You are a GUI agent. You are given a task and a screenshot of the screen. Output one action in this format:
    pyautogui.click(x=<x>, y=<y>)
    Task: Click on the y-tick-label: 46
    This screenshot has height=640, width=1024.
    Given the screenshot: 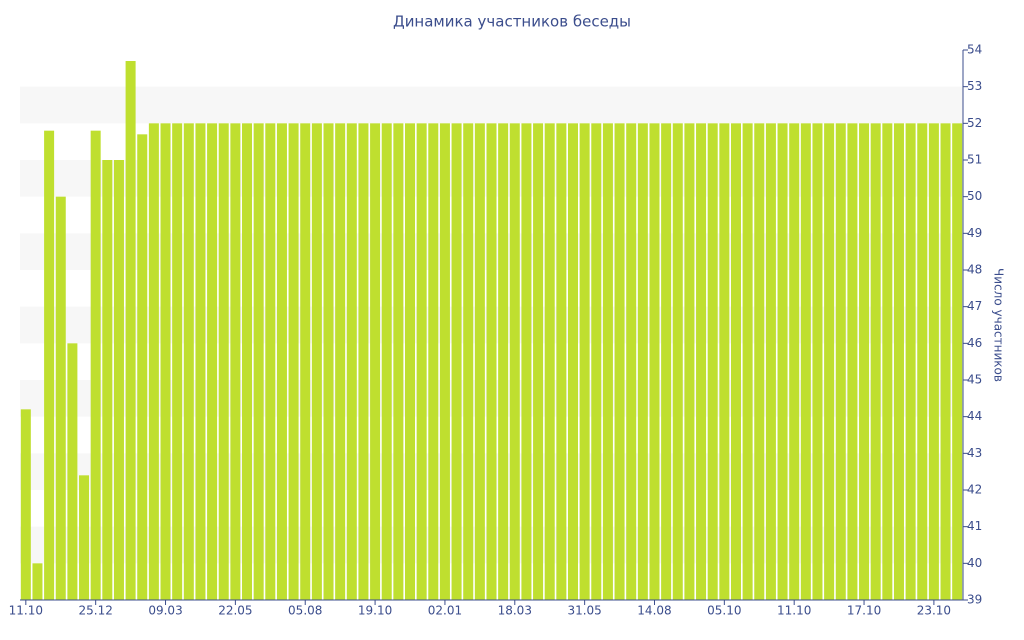 What is the action you would take?
    pyautogui.click(x=974, y=343)
    